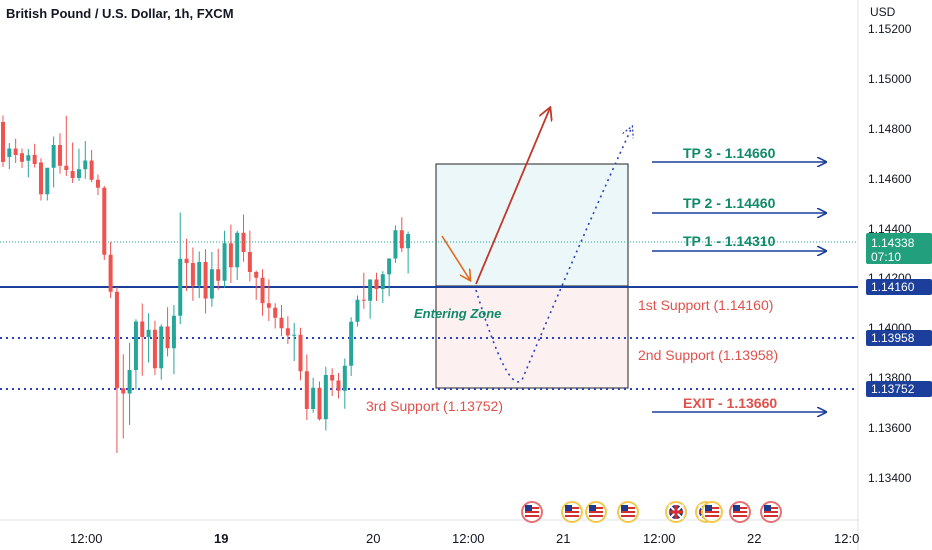 The width and height of the screenshot is (932, 550). Describe the element at coordinates (532, 337) in the screenshot. I see `entry-zone-box` at that location.